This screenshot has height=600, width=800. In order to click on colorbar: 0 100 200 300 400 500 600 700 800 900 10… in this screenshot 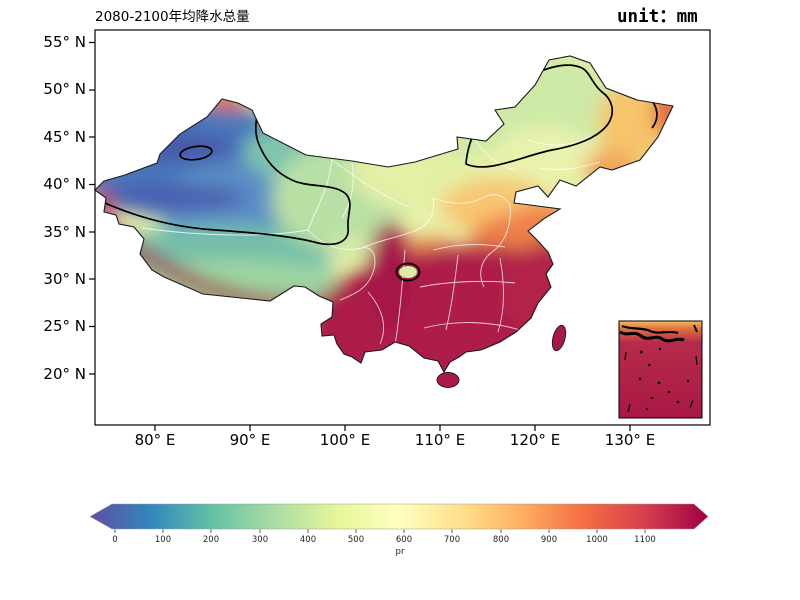, I will do `click(399, 530)`.